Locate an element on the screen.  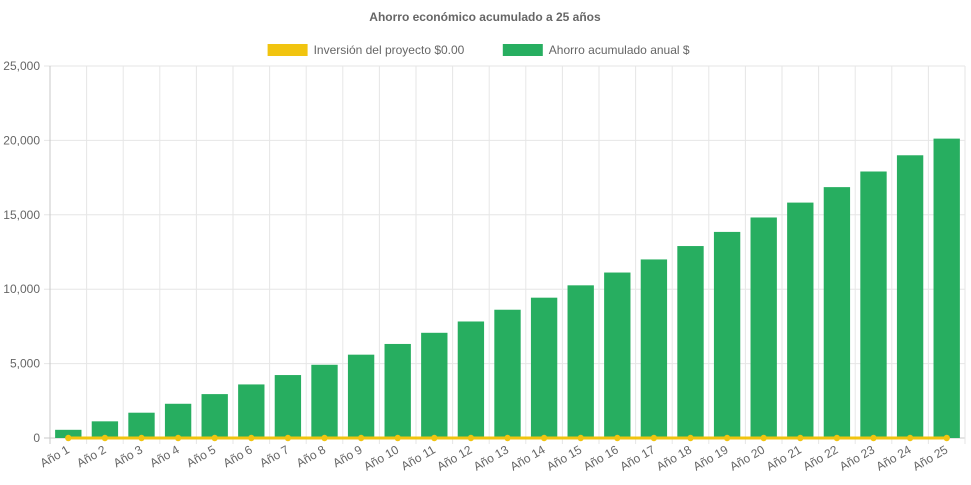
y-tick-label: 0 is located at coordinates (36, 438).